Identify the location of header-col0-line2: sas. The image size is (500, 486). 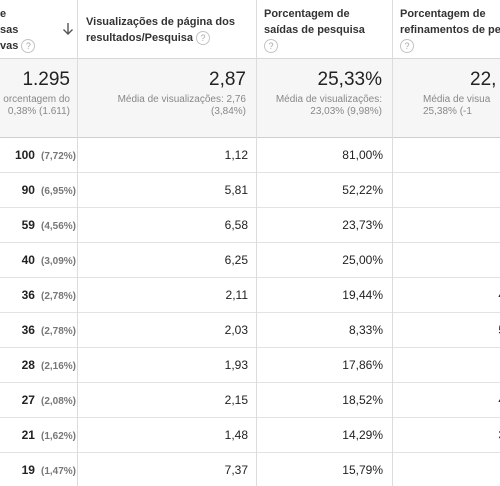
(9, 30).